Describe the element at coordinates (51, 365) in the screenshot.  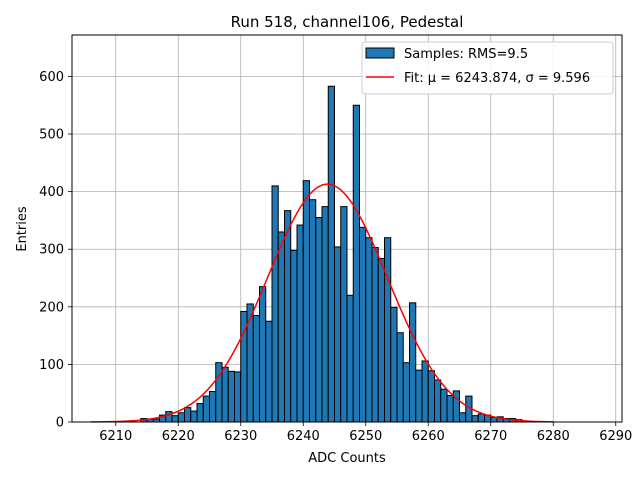
I see `y-tick-label: 100` at that location.